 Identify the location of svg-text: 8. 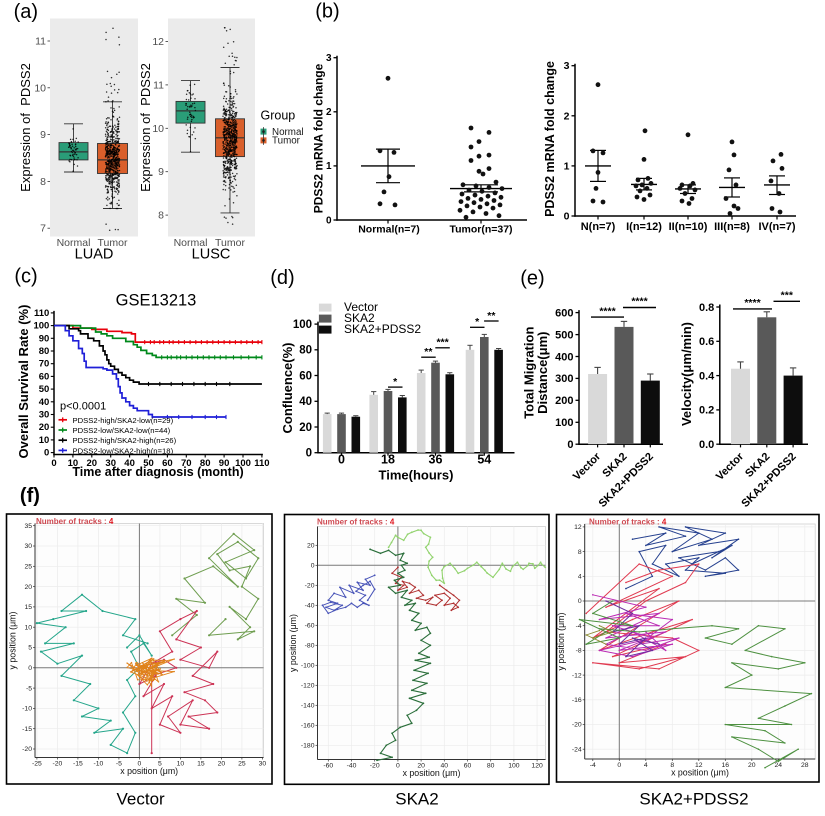
(580, 552).